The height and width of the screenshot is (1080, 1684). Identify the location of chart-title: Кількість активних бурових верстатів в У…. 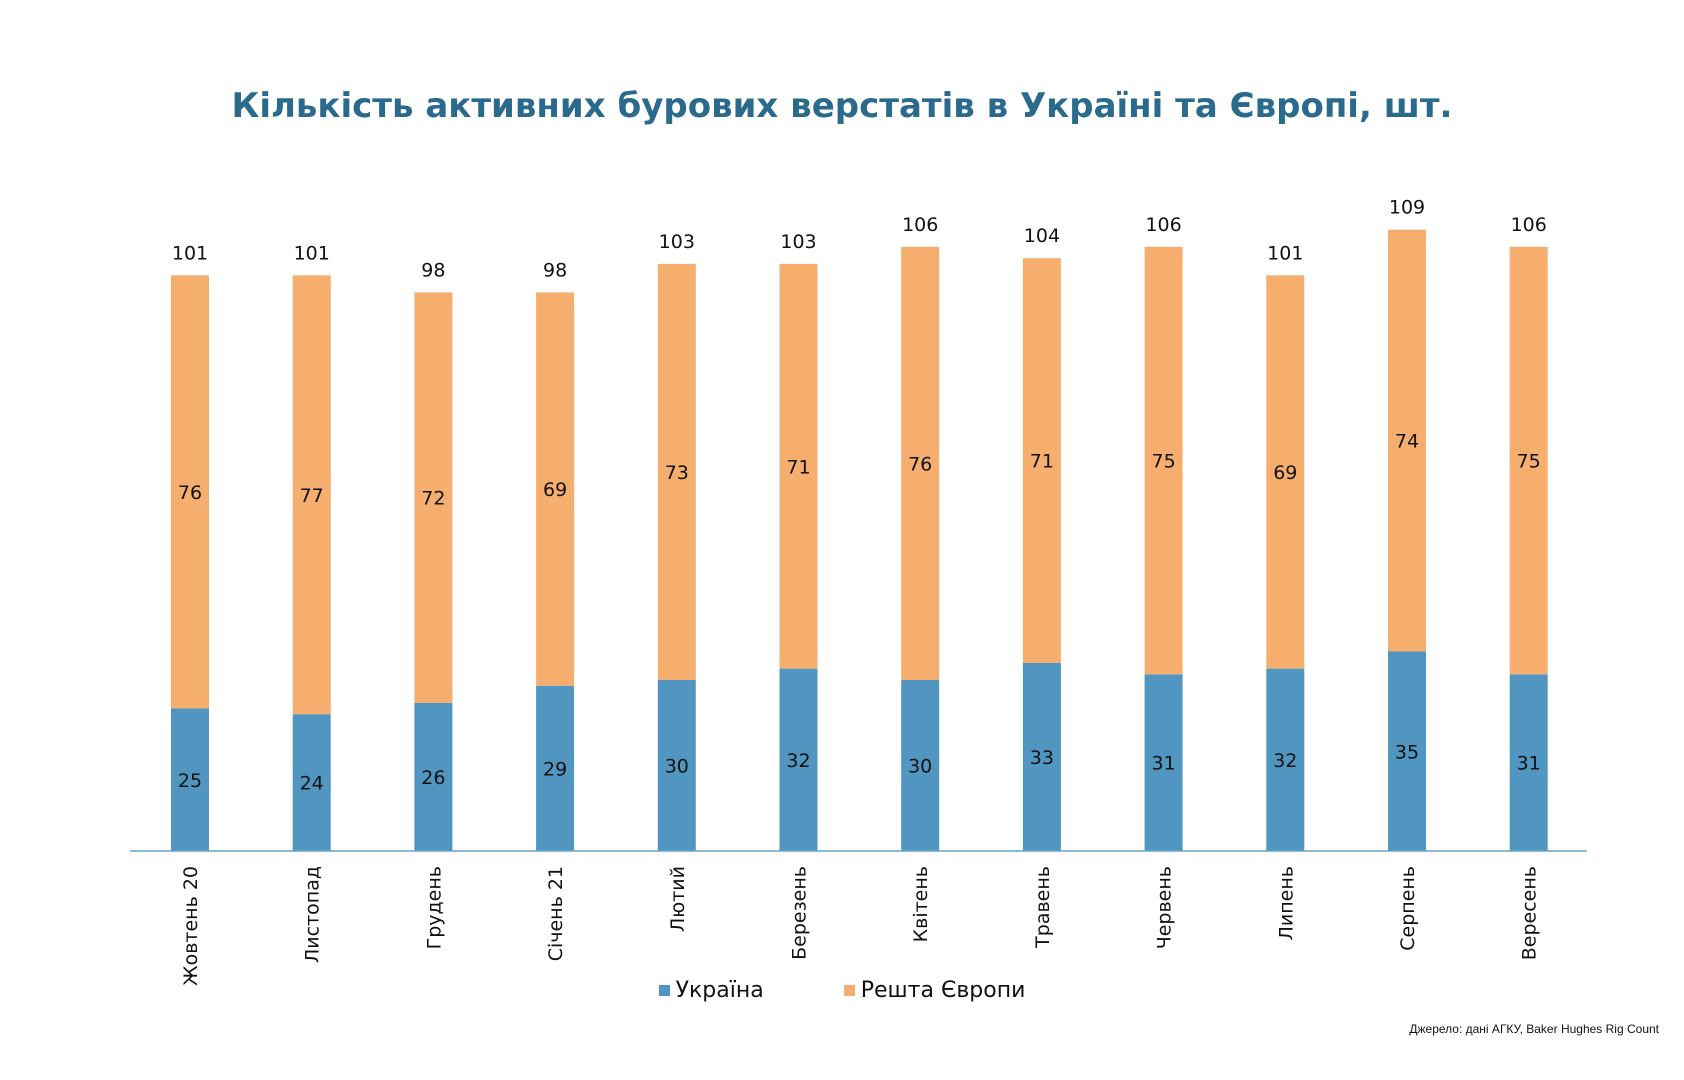
(842, 106).